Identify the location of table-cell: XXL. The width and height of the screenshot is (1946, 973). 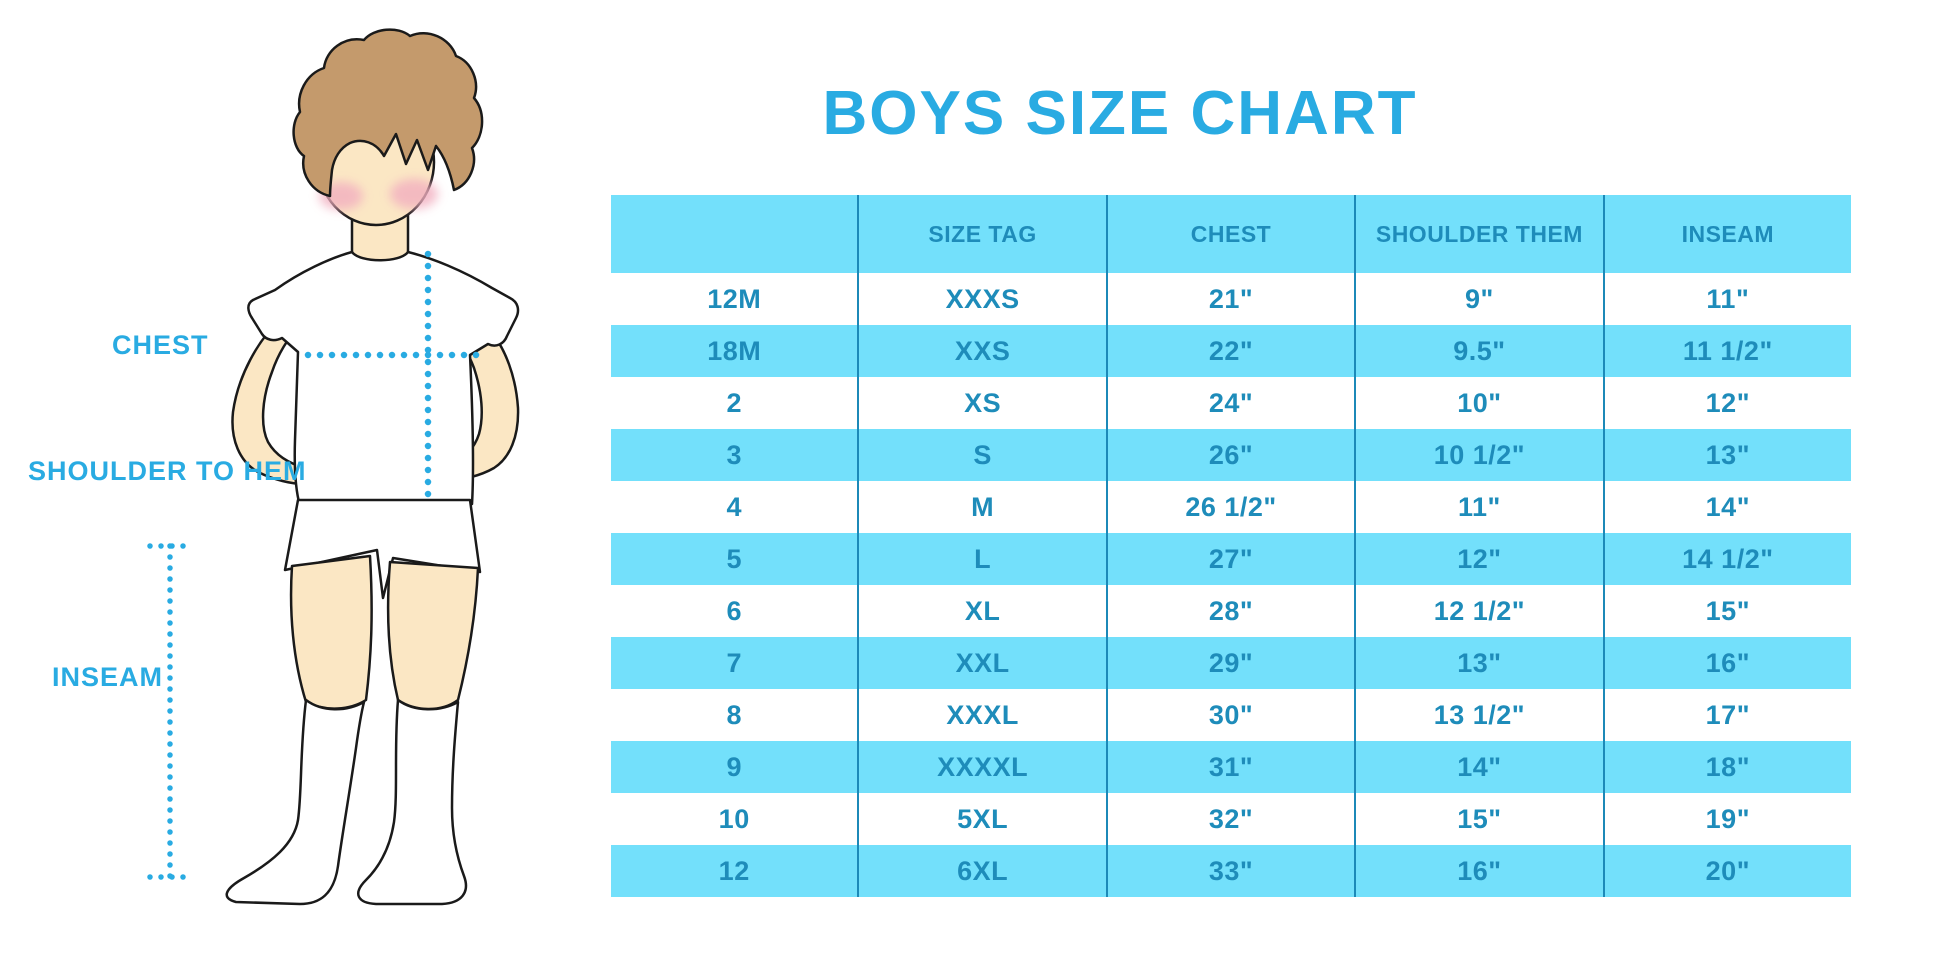
(981, 663).